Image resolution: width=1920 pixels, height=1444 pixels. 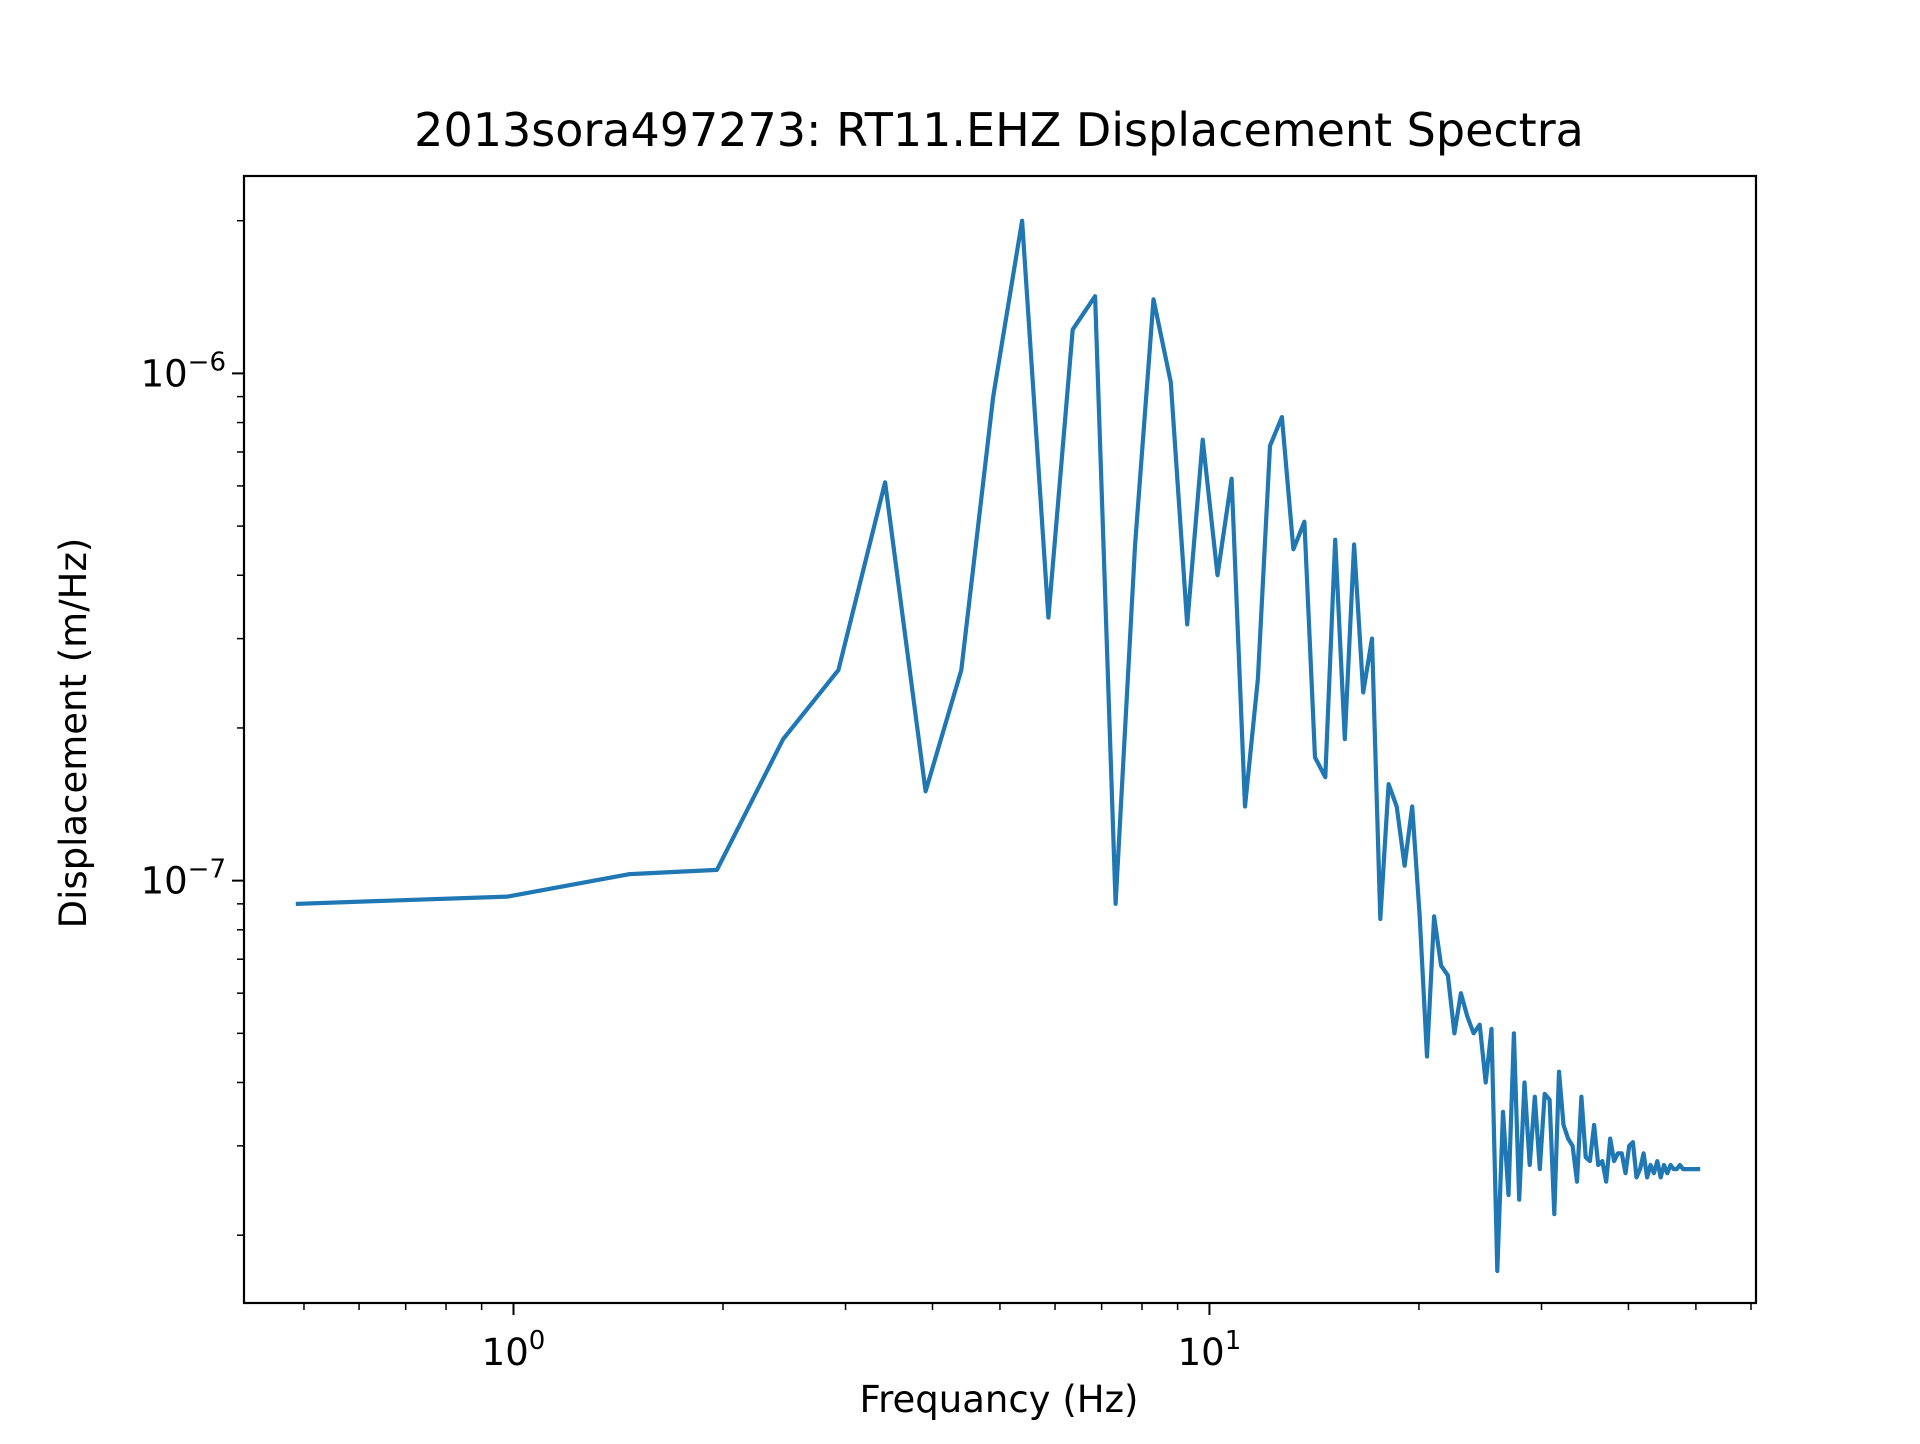 What do you see at coordinates (1210, 1350) in the screenshot?
I see `x-tick-label: 101` at bounding box center [1210, 1350].